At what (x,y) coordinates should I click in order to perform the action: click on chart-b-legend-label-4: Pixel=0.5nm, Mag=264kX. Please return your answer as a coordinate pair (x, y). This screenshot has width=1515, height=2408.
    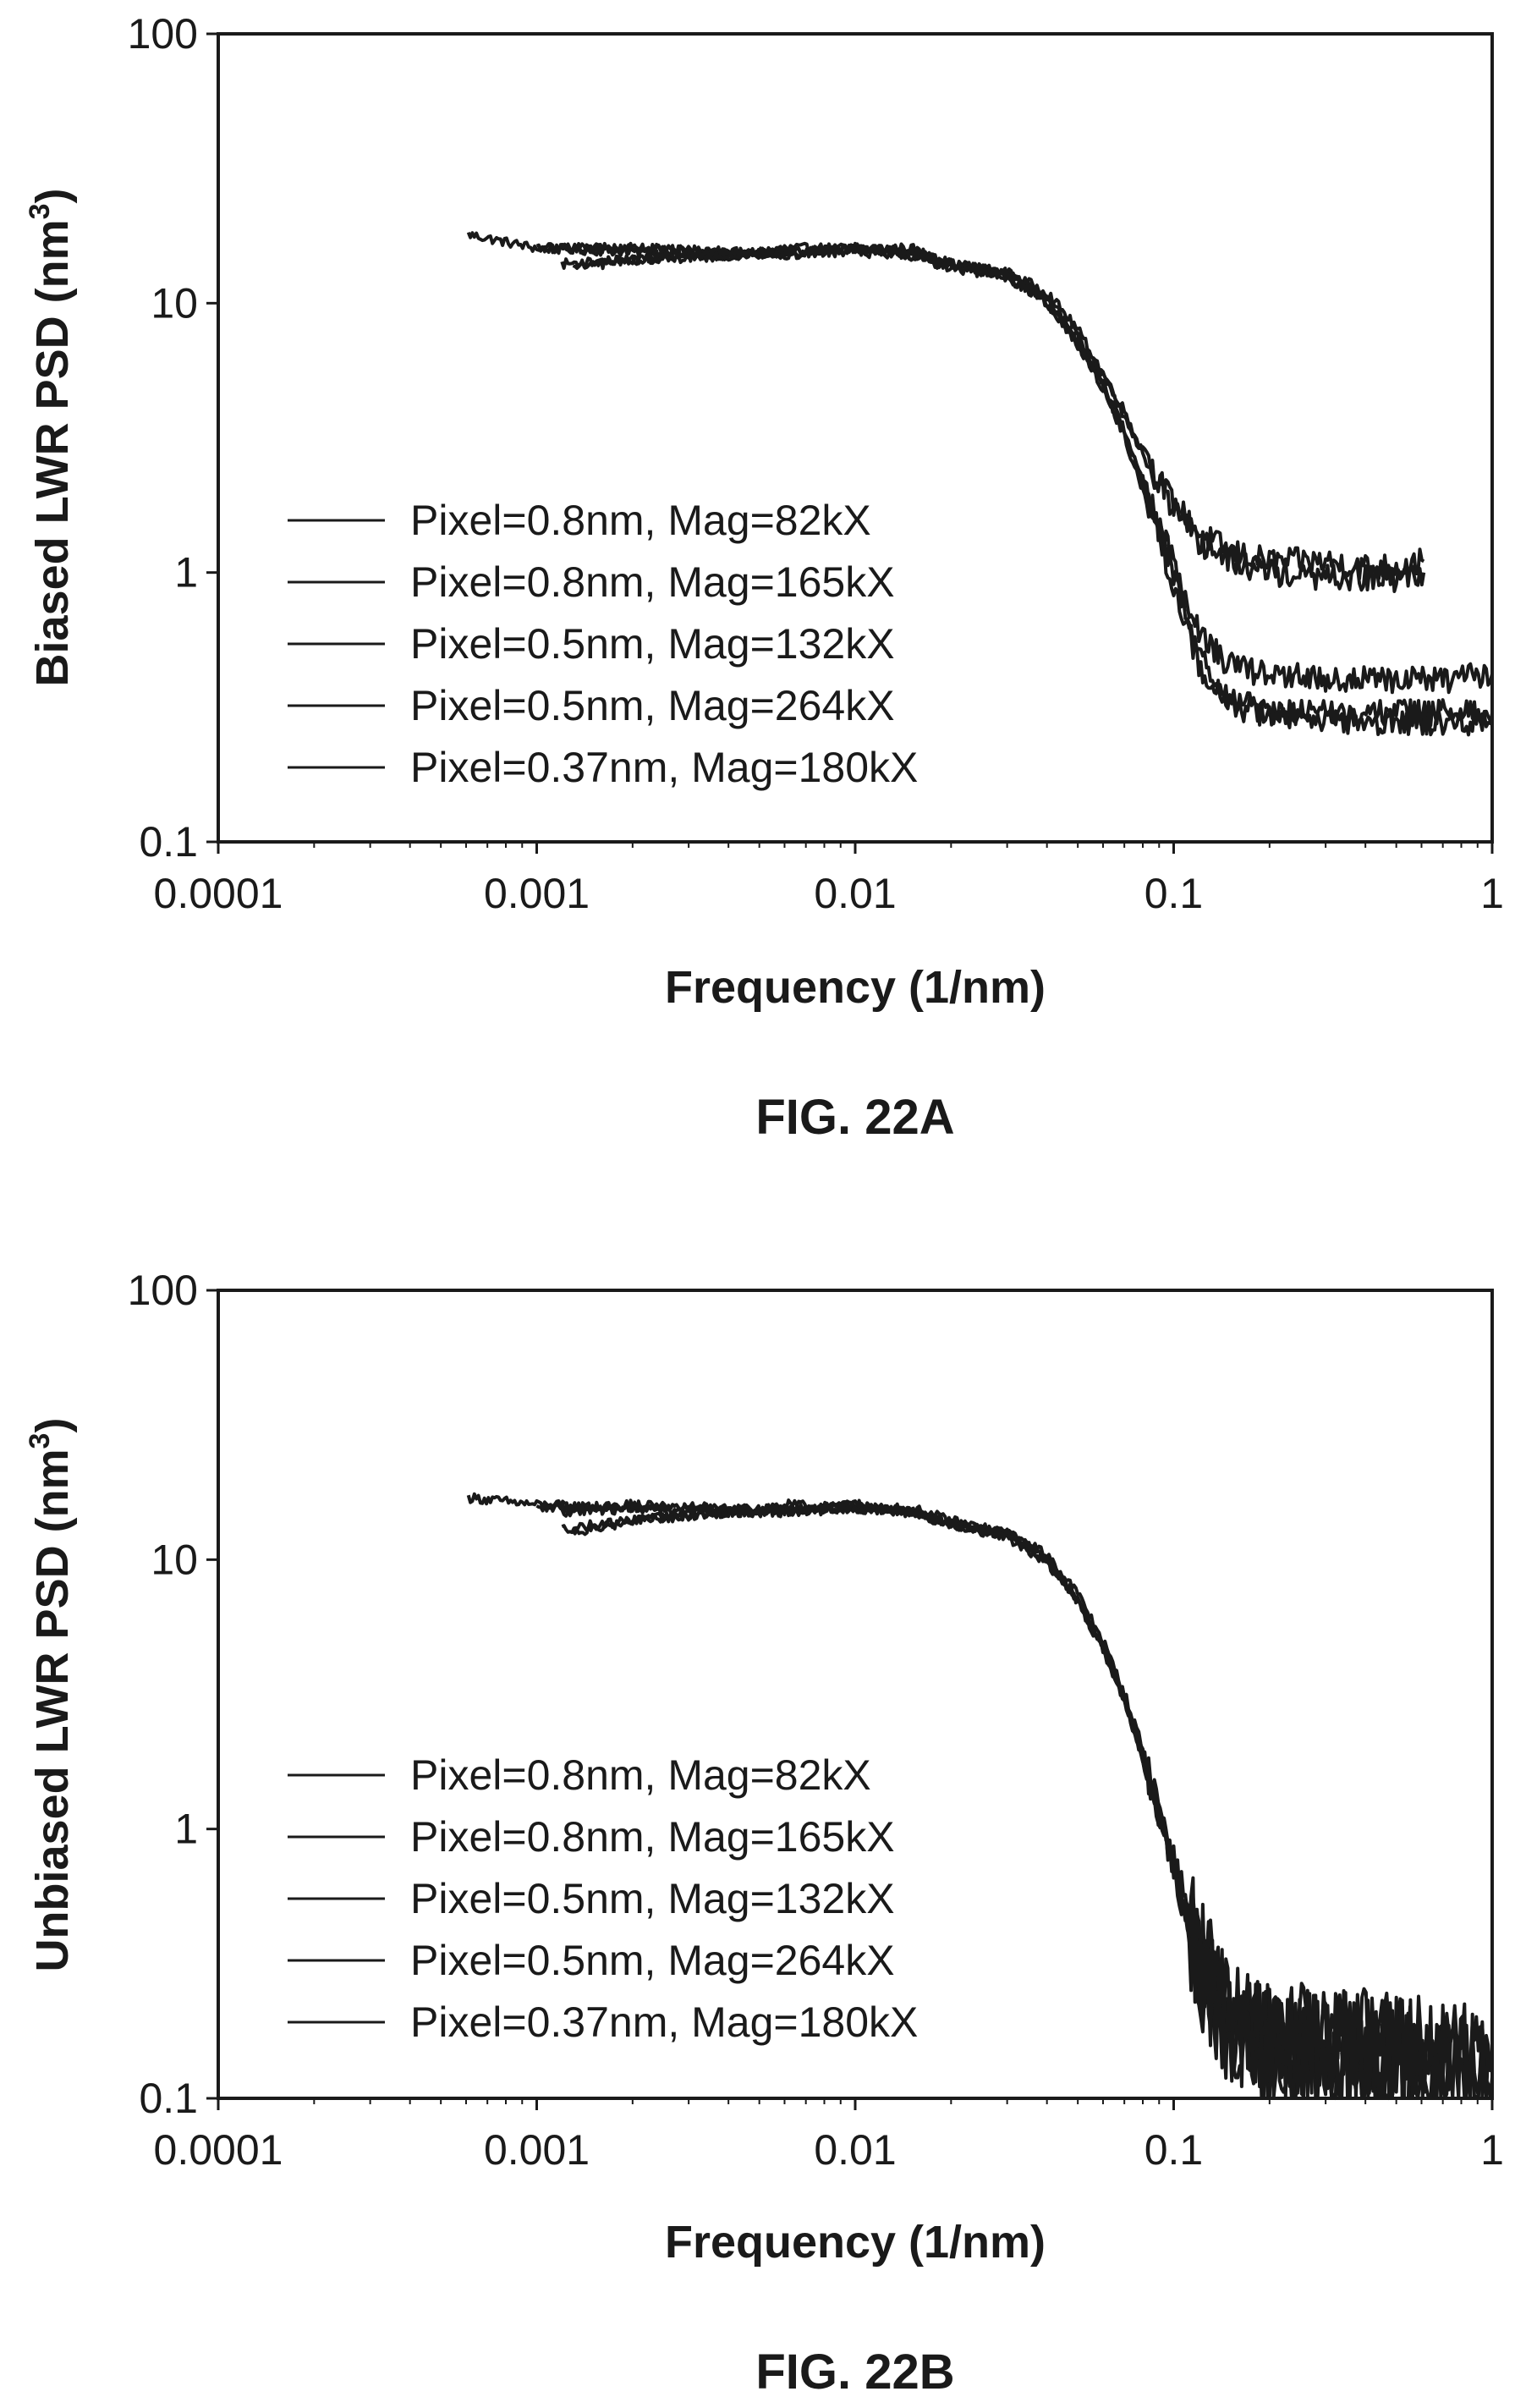
    Looking at the image, I should click on (652, 1960).